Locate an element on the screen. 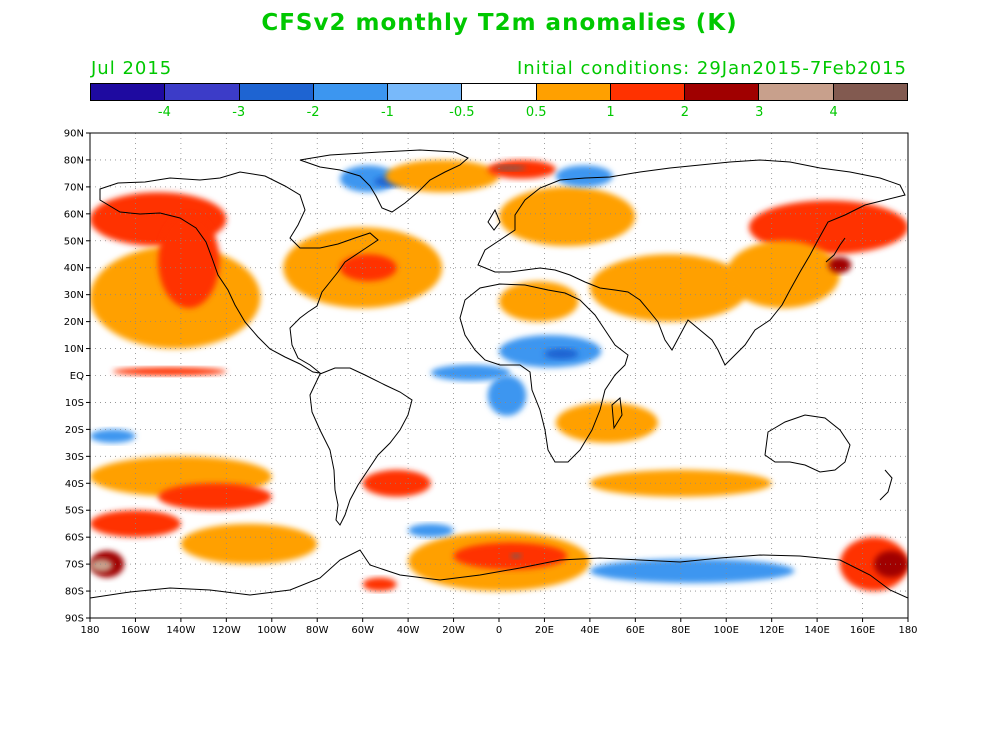  lon-label: 80W is located at coordinates (317, 630).